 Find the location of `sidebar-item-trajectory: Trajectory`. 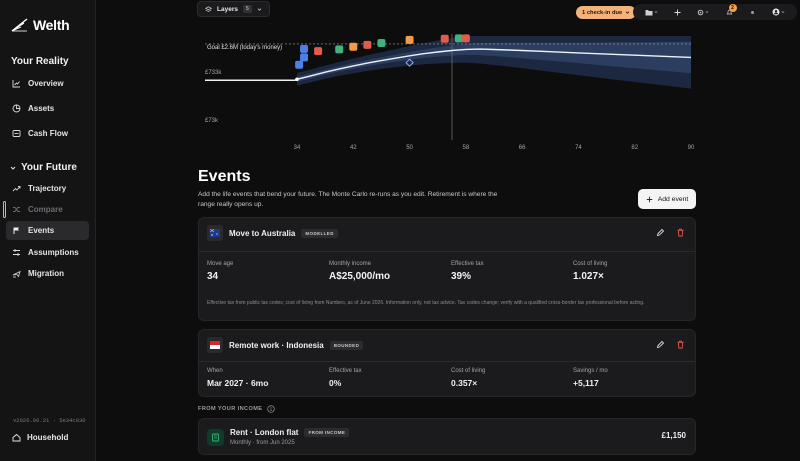

sidebar-item-trajectory: Trajectory is located at coordinates (47, 188).